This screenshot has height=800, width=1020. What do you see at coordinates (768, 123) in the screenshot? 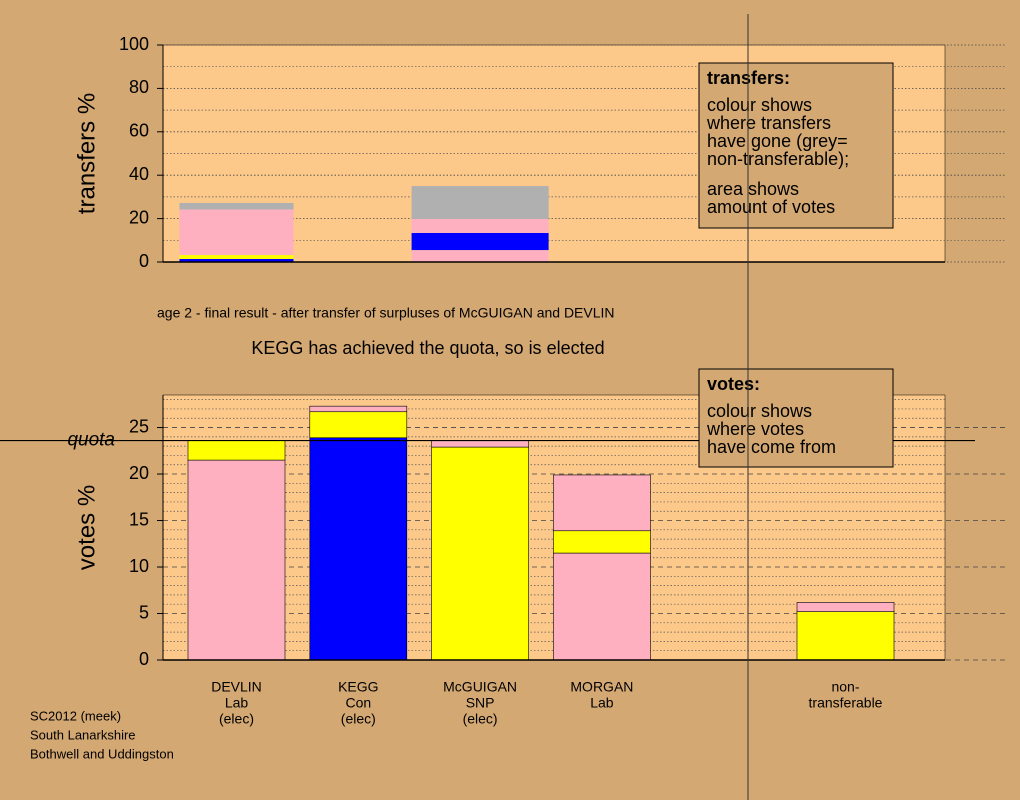
I see `legend-text: where transfers` at bounding box center [768, 123].